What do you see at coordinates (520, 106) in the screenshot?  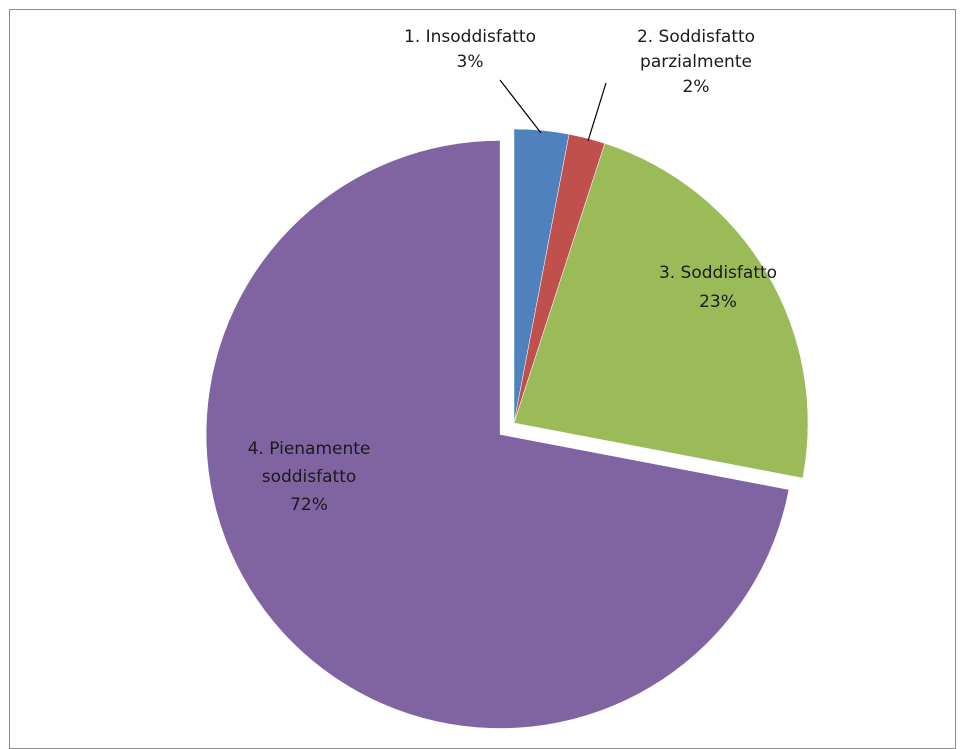 I see `leader-line-1-insoddisfatto` at bounding box center [520, 106].